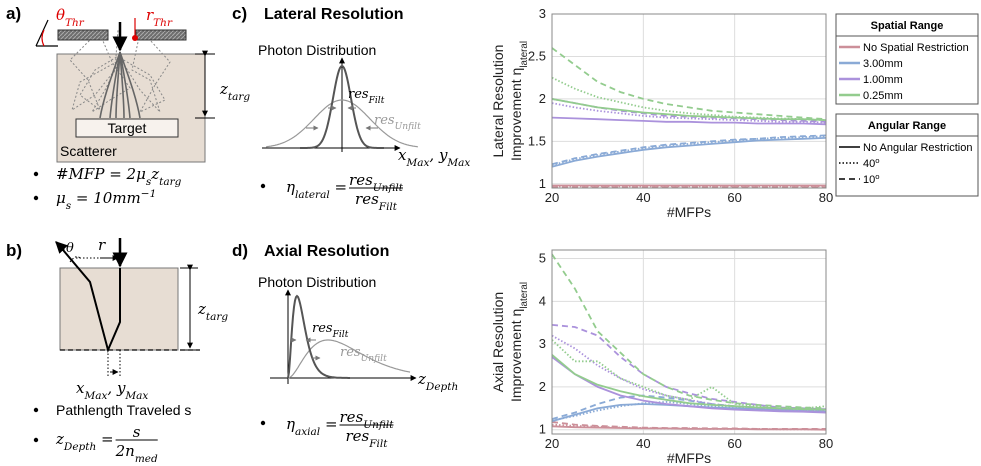 This screenshot has height=466, width=981. What do you see at coordinates (106, 200) in the screenshot?
I see `bullet-text: μs = 10mm−1` at bounding box center [106, 200].